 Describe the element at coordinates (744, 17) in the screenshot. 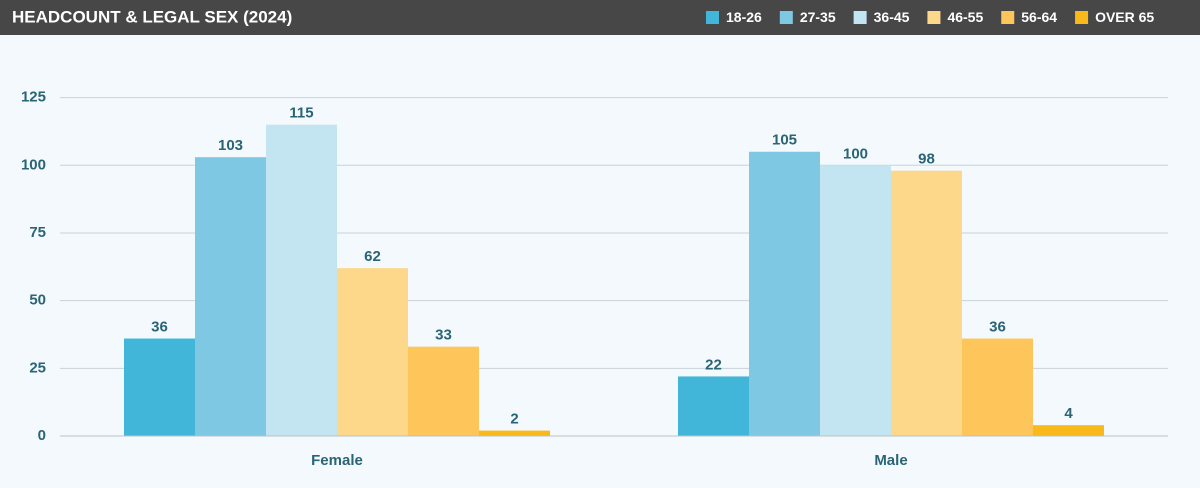

I see `legend-label: 18-26` at that location.